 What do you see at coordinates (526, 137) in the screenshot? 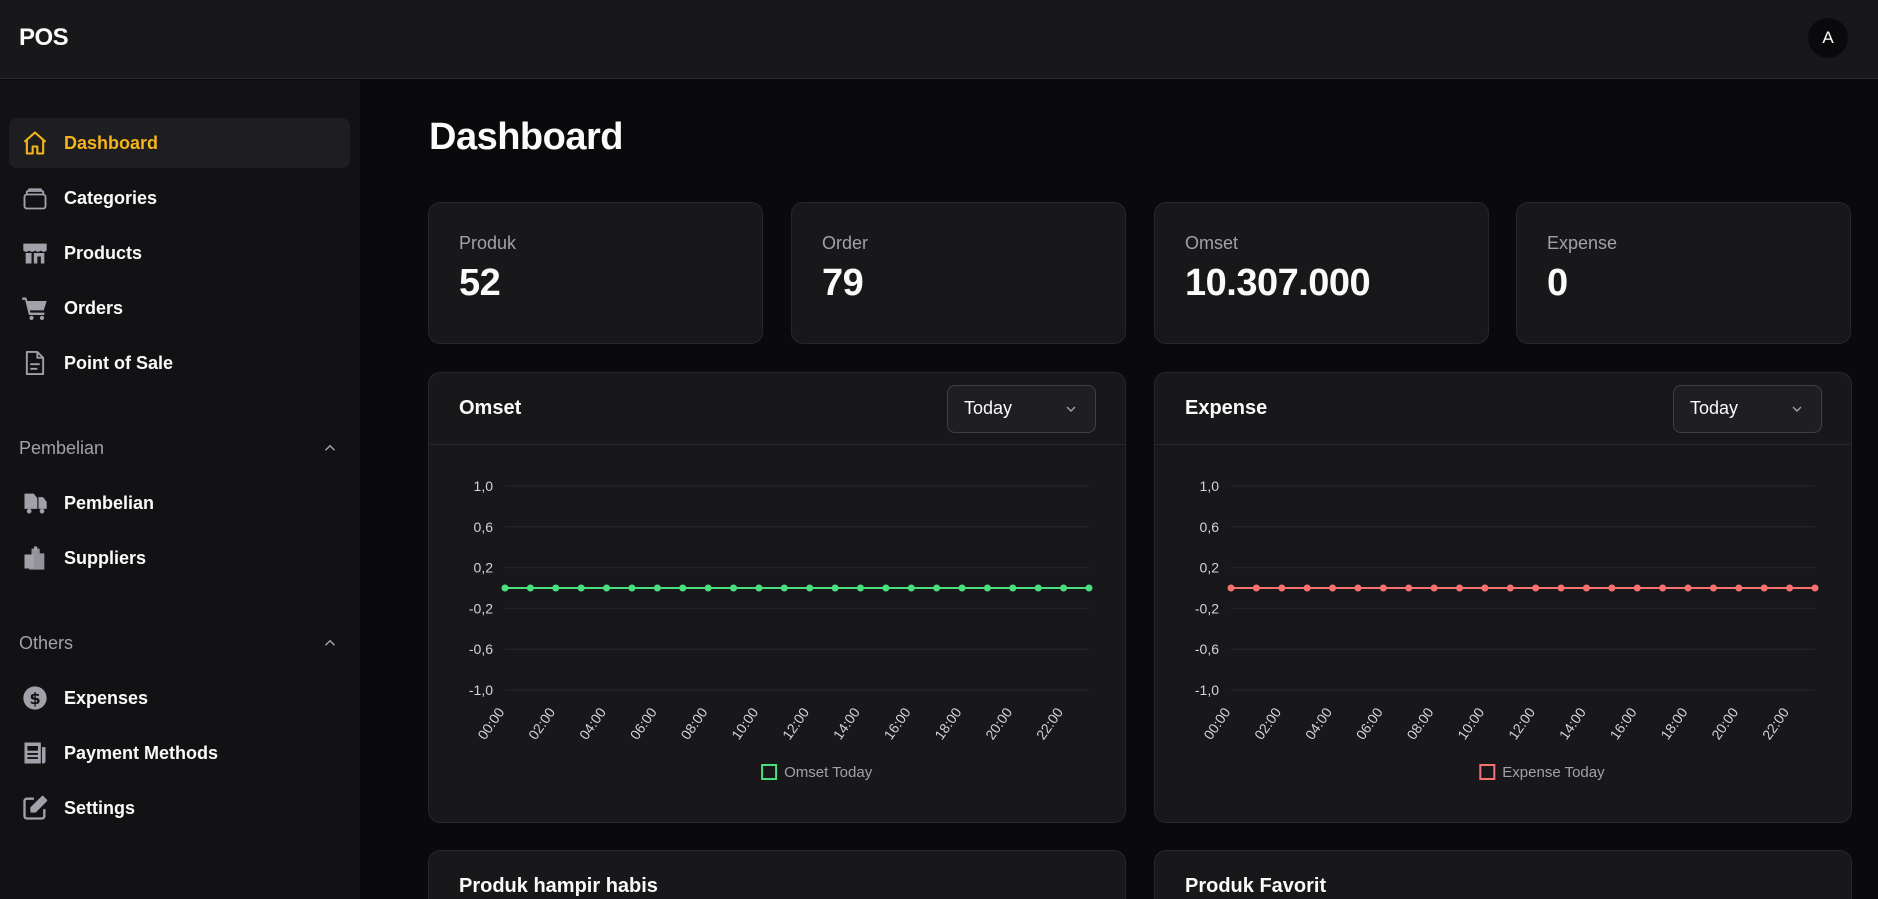
I see `page-title: Dashboard` at bounding box center [526, 137].